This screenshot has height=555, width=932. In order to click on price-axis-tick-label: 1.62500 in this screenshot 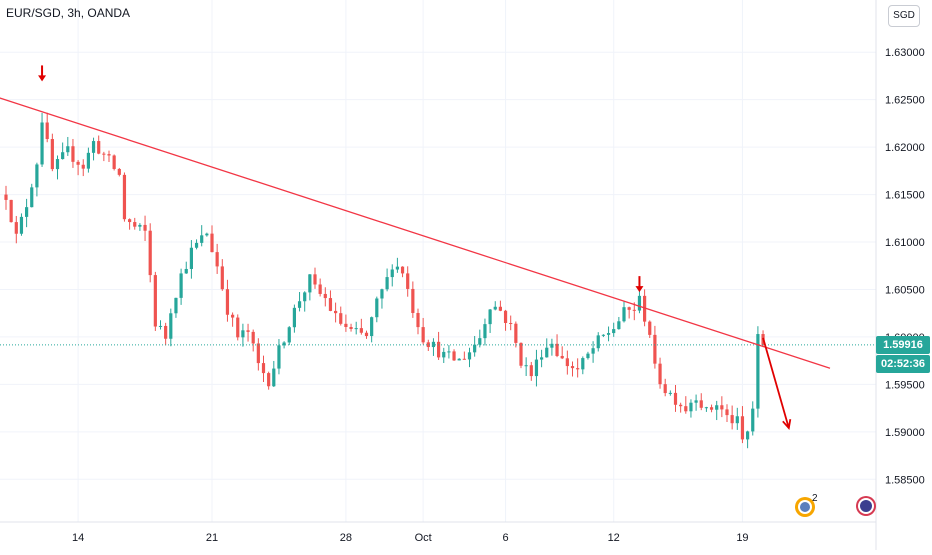, I will do `click(905, 101)`.